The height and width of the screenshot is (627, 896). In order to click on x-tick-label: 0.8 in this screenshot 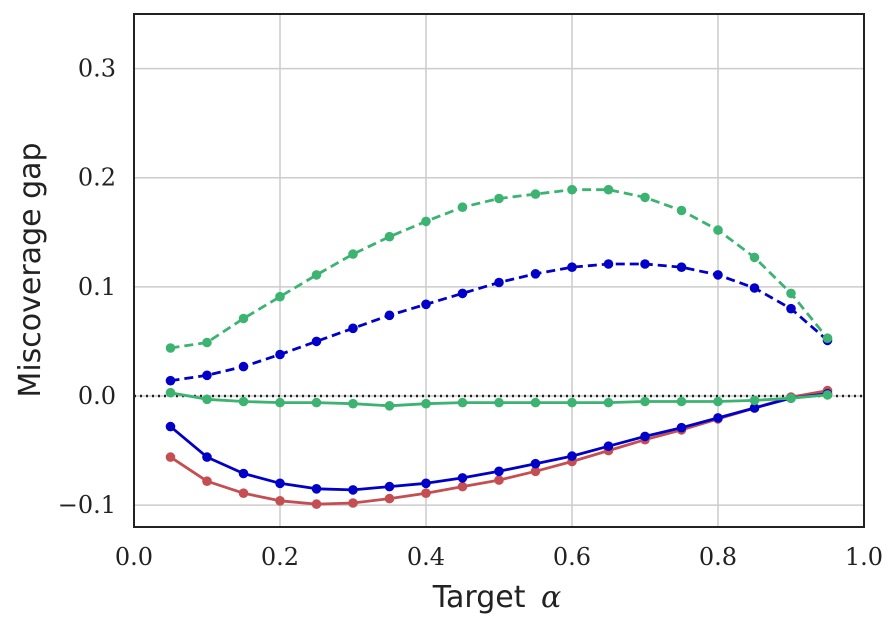, I will do `click(718, 557)`.